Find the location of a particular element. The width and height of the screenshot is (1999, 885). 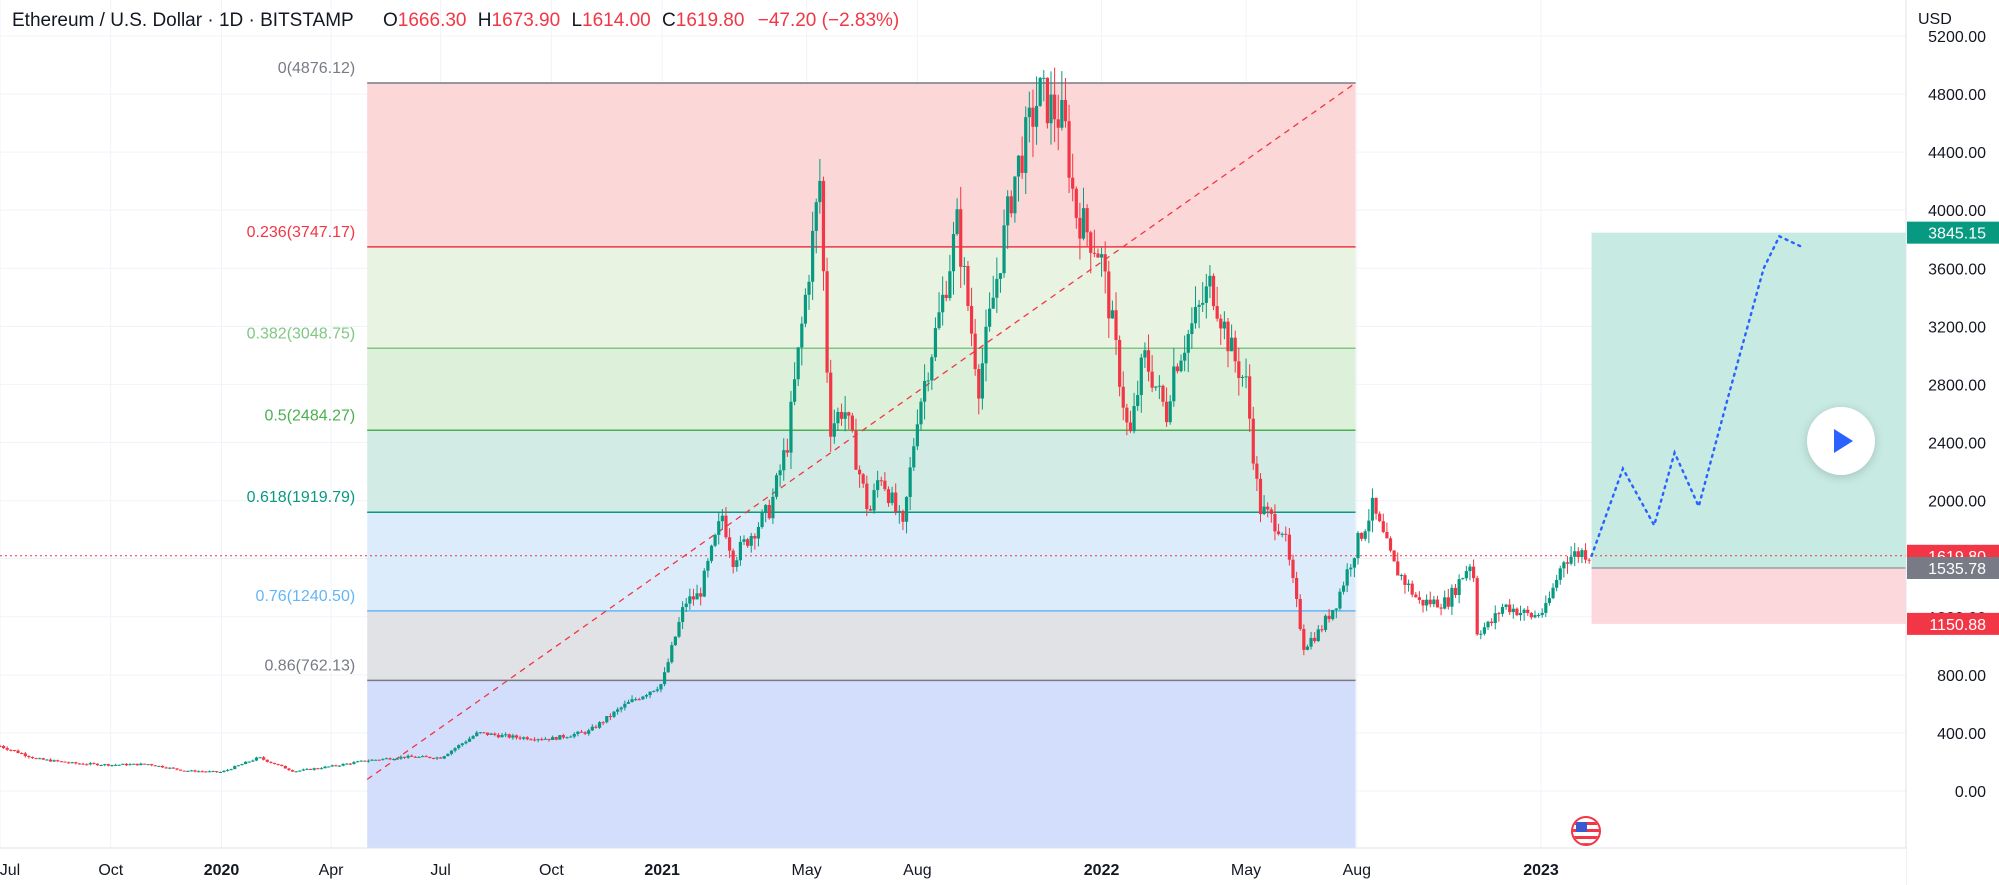

play-button is located at coordinates (1841, 441).